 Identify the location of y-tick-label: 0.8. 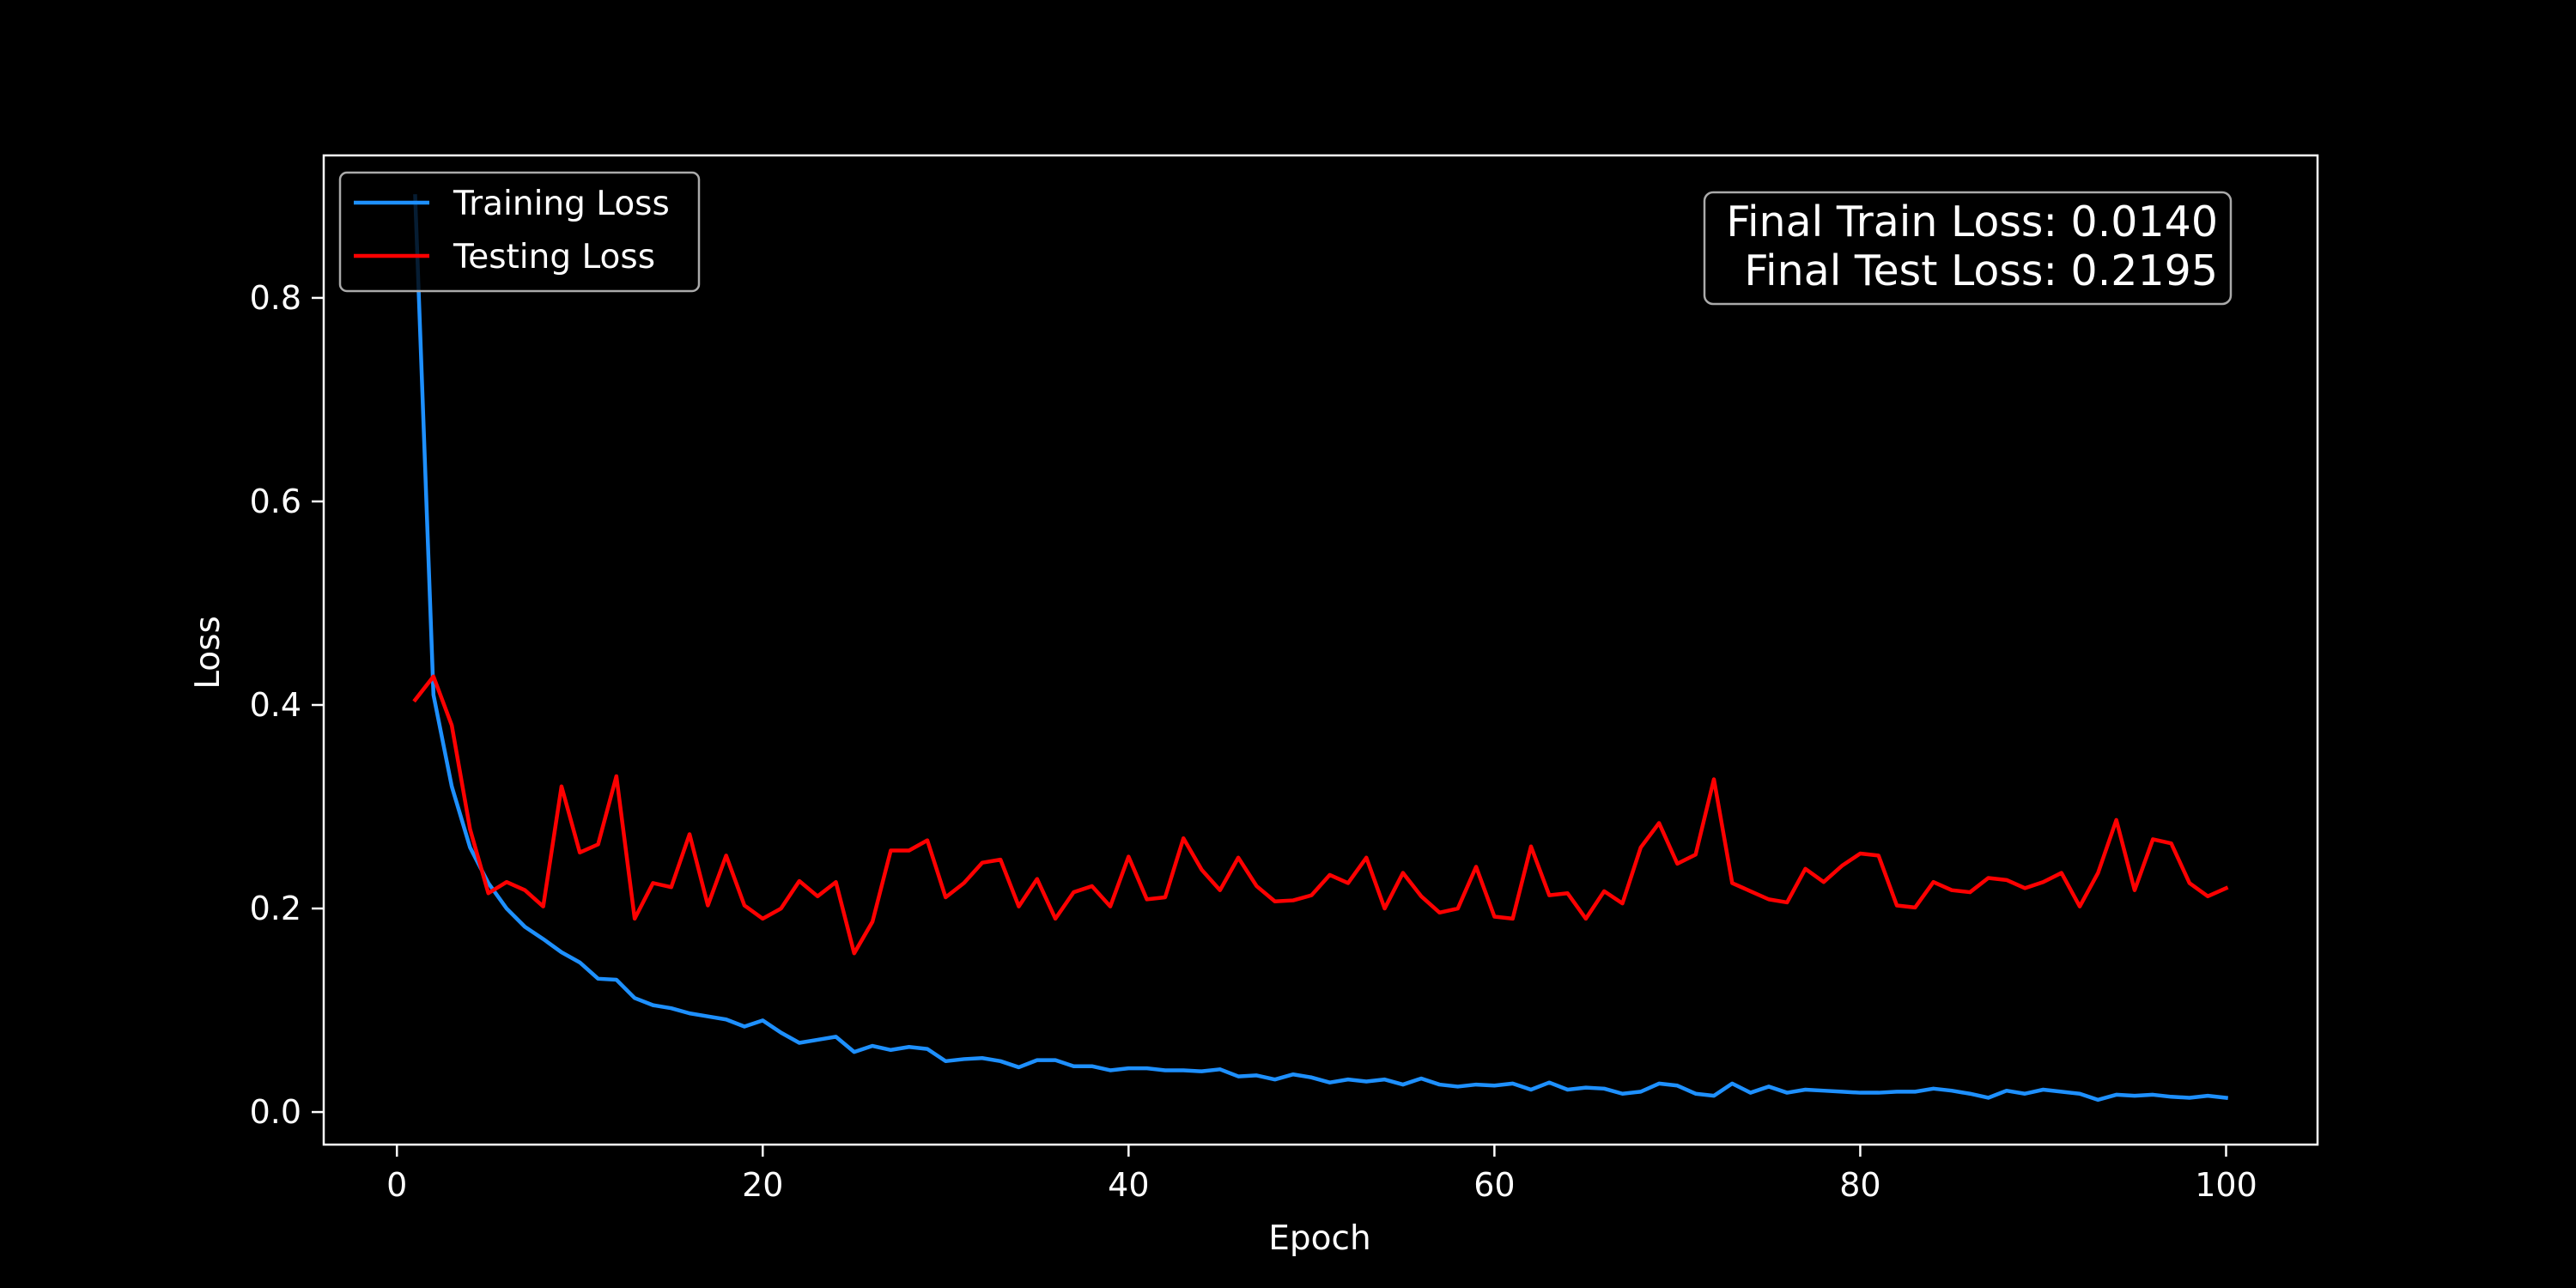
(275, 298).